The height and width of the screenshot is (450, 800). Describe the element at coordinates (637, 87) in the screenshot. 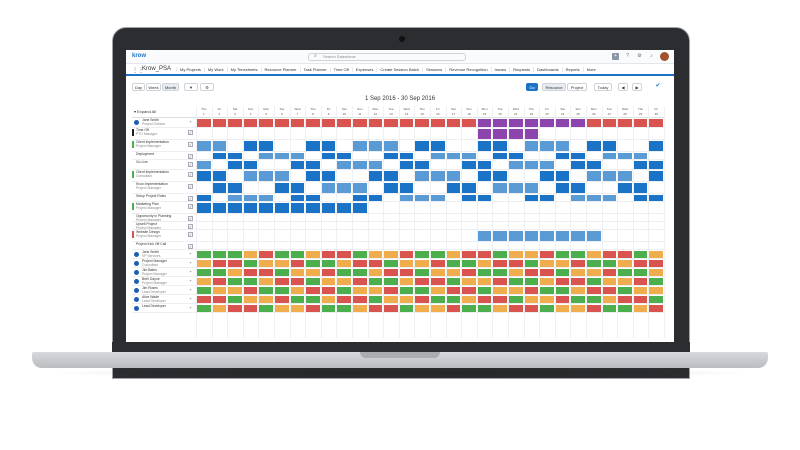

I see `next-button: ▶` at that location.